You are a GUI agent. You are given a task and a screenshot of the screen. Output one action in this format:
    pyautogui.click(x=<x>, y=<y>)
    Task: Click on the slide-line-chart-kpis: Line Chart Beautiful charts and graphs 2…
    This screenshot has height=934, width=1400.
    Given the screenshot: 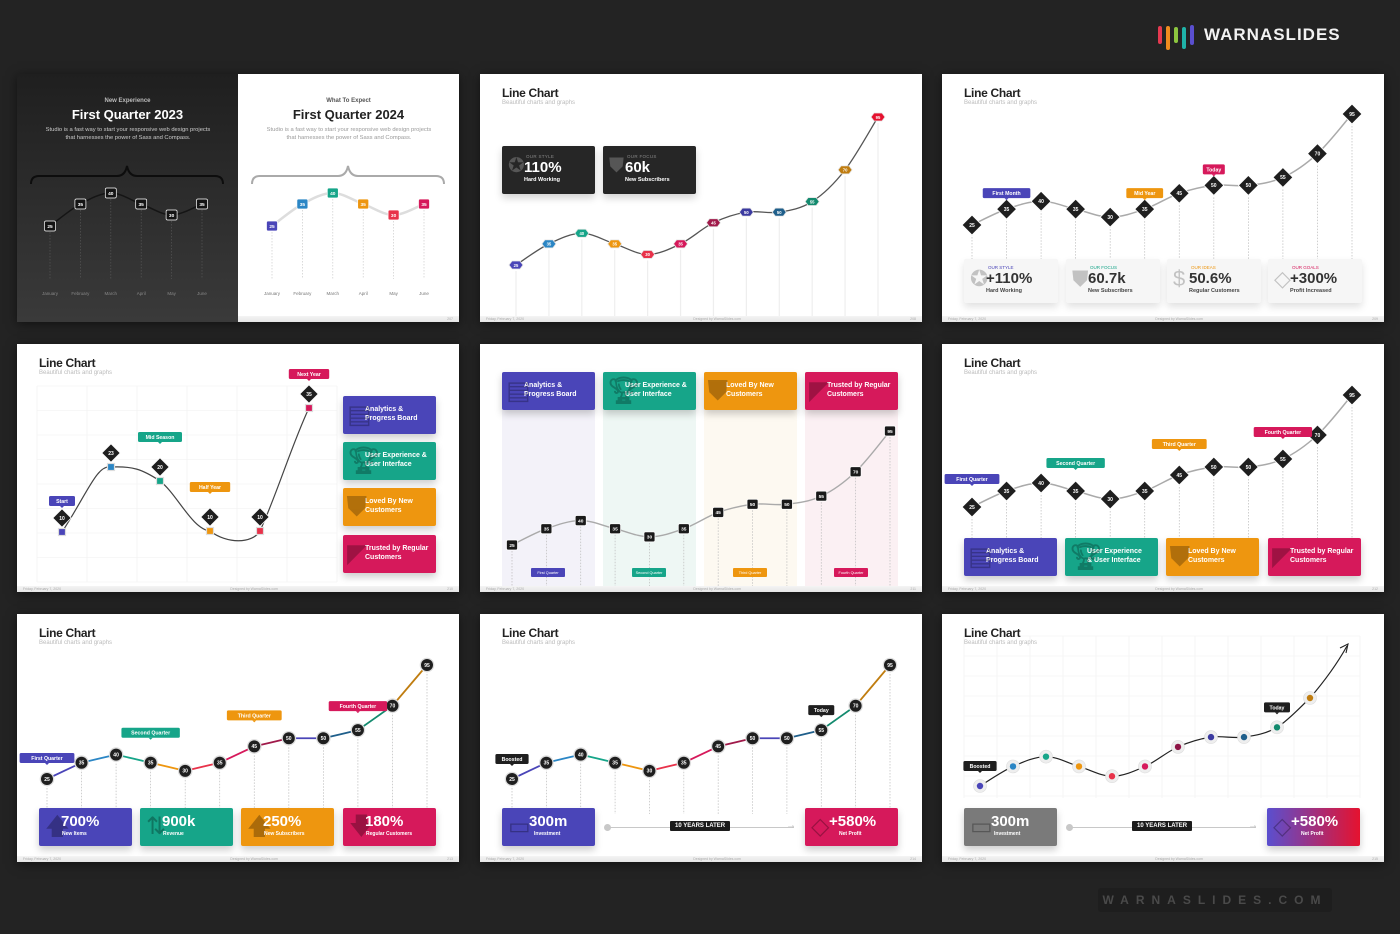 What is the action you would take?
    pyautogui.click(x=238, y=738)
    